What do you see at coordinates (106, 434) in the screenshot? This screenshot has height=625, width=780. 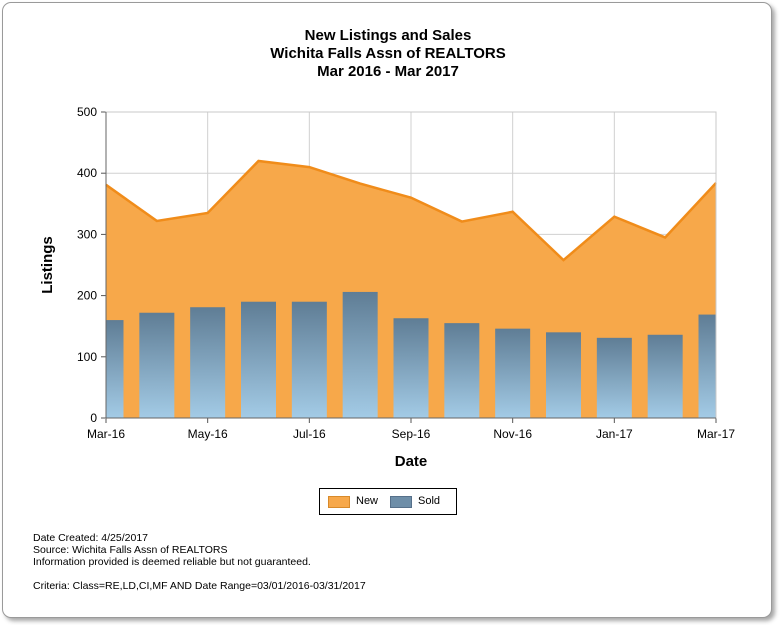 I see `x-tick-label: Mar-16` at bounding box center [106, 434].